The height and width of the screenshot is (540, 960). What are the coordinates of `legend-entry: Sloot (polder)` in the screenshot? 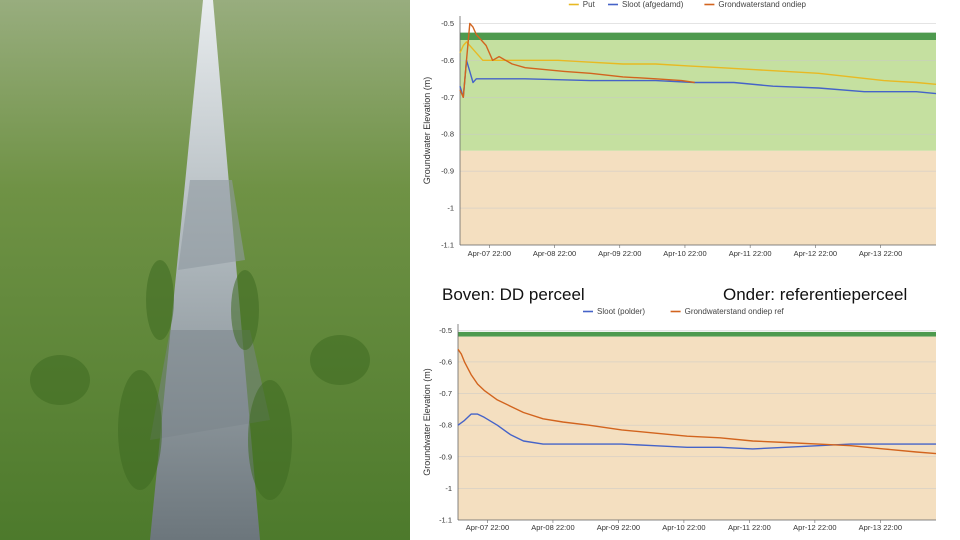 It's located at (621, 311).